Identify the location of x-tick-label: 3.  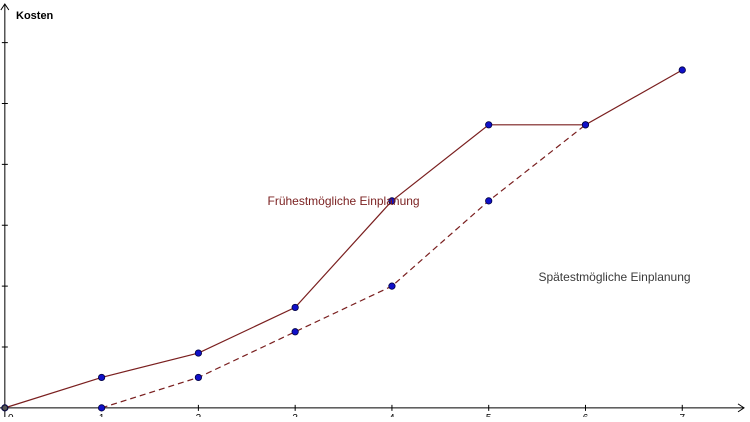
(295, 415).